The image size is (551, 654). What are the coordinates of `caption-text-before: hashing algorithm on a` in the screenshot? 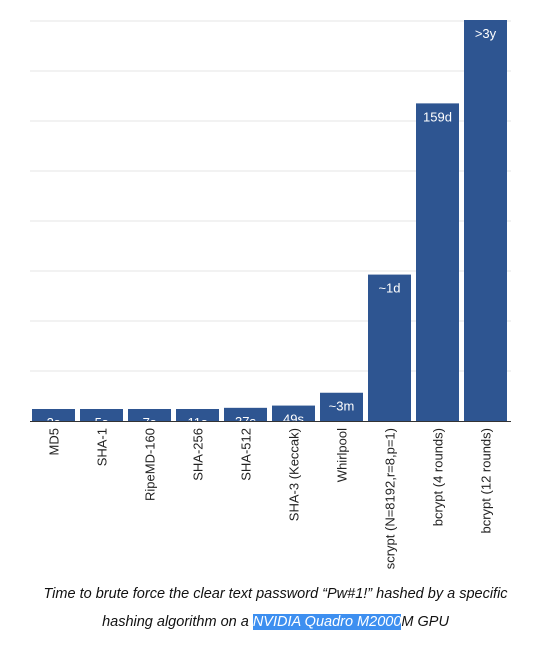 It's located at (177, 622).